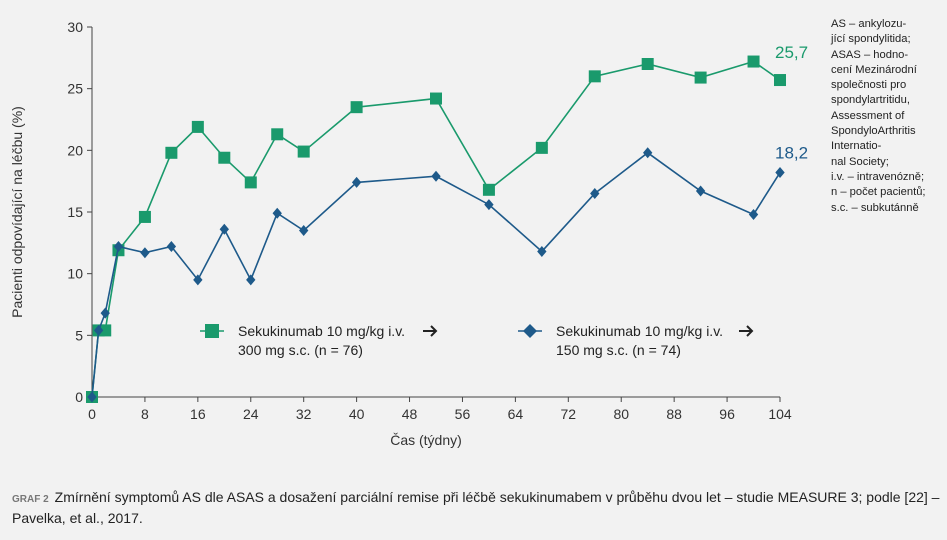 Image resolution: width=947 pixels, height=540 pixels. Describe the element at coordinates (75, 89) in the screenshot. I see `y-tick-label: 25` at that location.